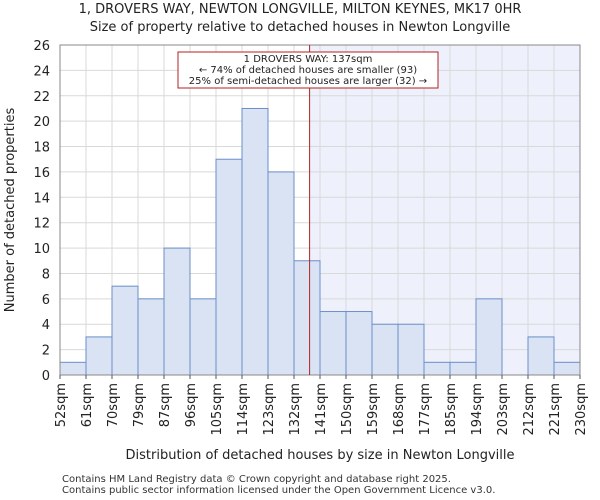 The height and width of the screenshot is (500, 600). I want to click on x-tick-label: 123sqm, so click(269, 409).